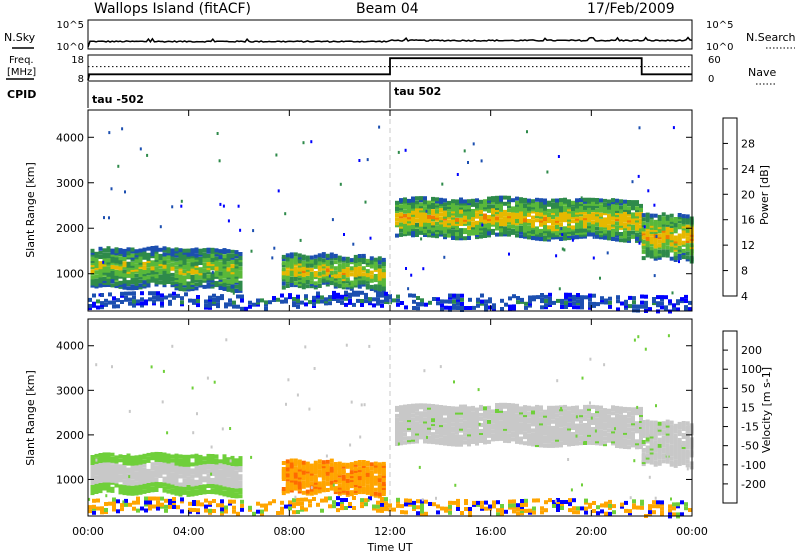 This screenshot has height=554, width=800. What do you see at coordinates (70, 228) in the screenshot?
I see `y-tick-label: 2000` at bounding box center [70, 228].